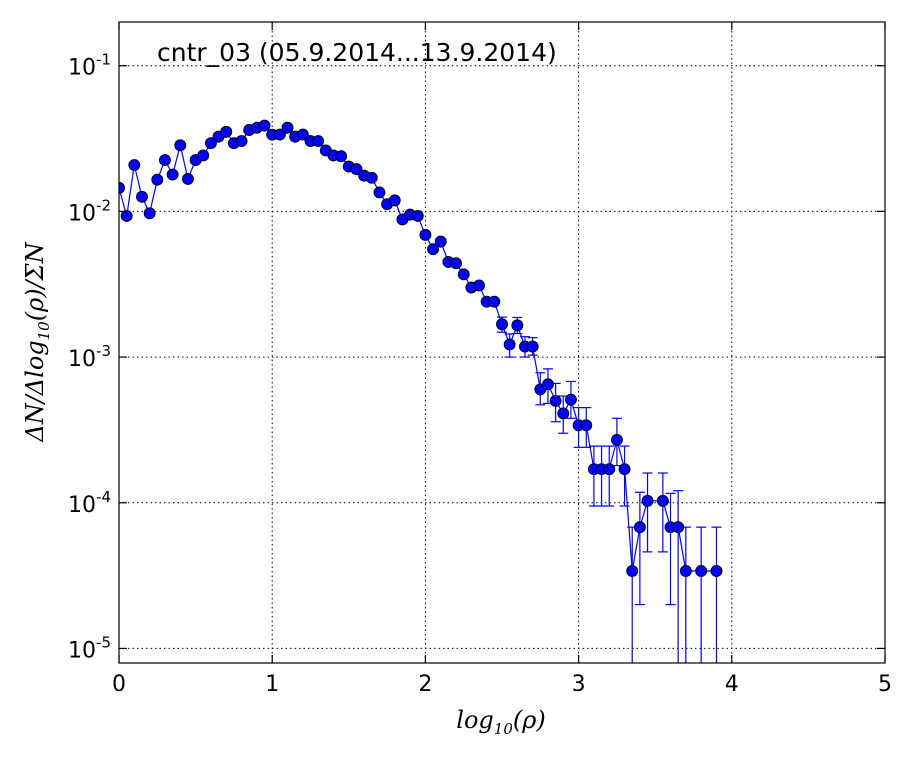  Describe the element at coordinates (37, 341) in the screenshot. I see `y-axis-title: ΔN/Δlog10(ρ)/ΣN` at that location.